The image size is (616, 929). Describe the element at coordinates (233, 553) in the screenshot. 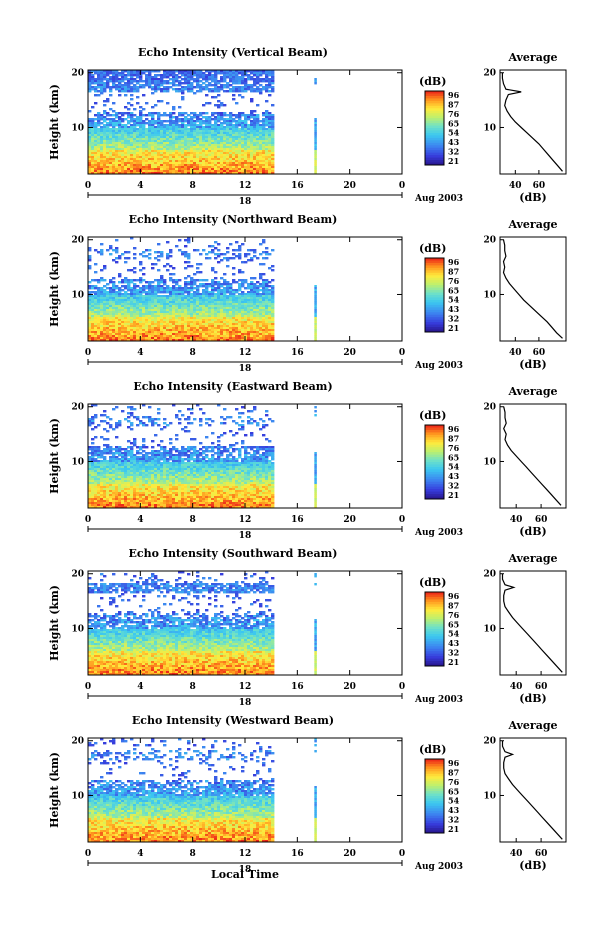

I see `panel-title: Echo Intensity (Southward Beam)` at that location.